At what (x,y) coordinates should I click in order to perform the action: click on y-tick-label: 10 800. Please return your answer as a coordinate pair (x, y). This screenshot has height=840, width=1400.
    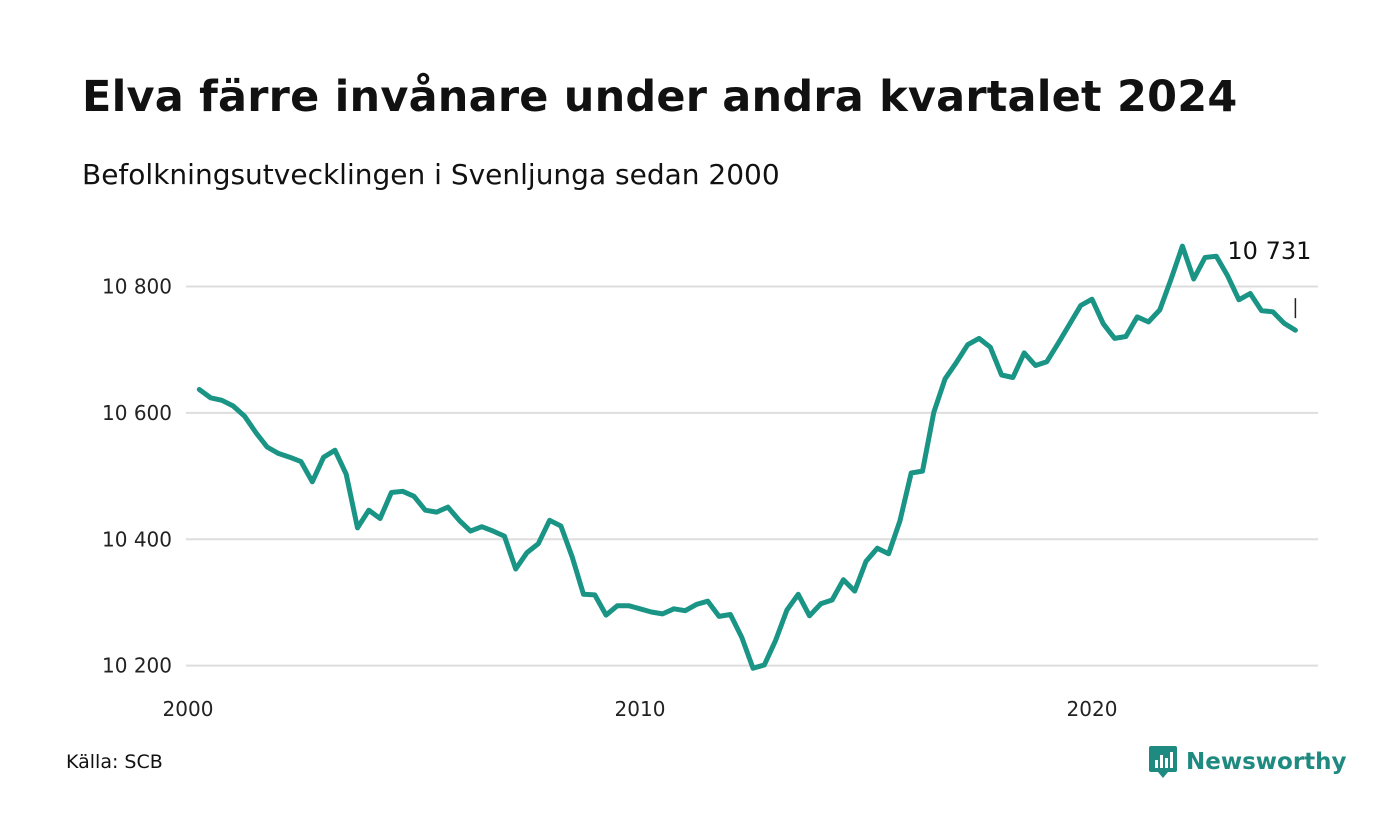
    Looking at the image, I should click on (137, 287).